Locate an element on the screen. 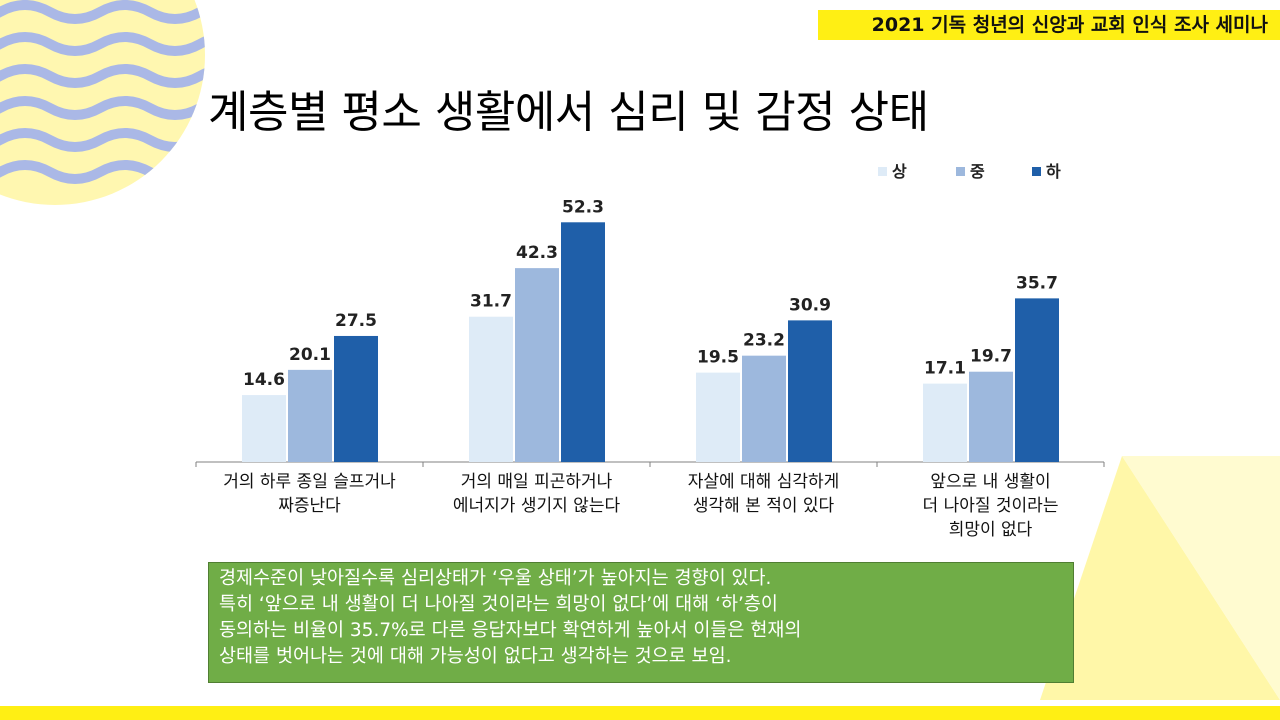 This screenshot has width=1280, height=720. data-label: 52.3 is located at coordinates (583, 207).